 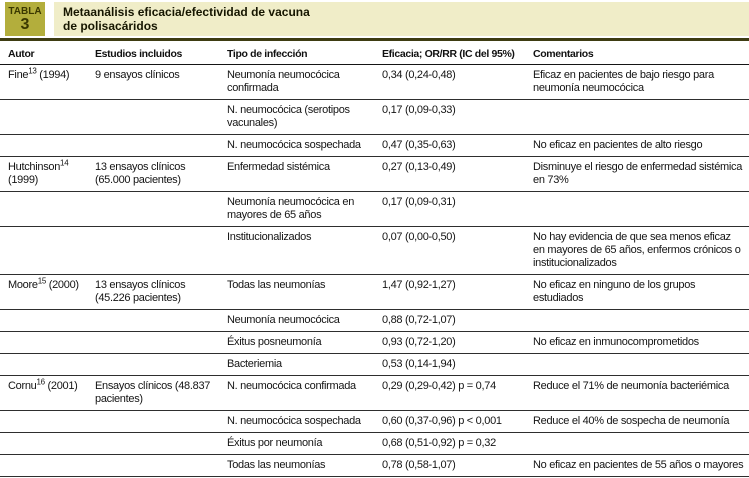 What do you see at coordinates (641, 342) in the screenshot?
I see `comments-cell: No eficaz en inmunocomprometidos` at bounding box center [641, 342].